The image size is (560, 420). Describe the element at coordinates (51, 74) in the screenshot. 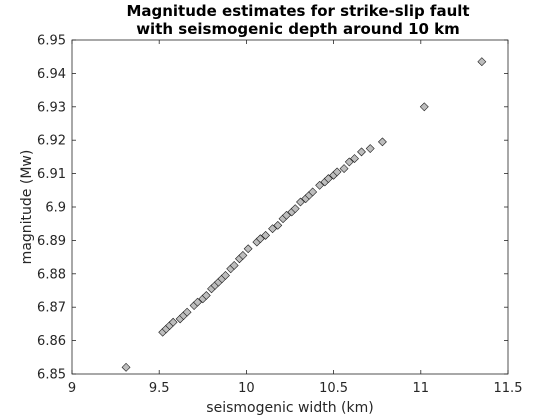

I see `y-tick-label: 6.94` at that location.